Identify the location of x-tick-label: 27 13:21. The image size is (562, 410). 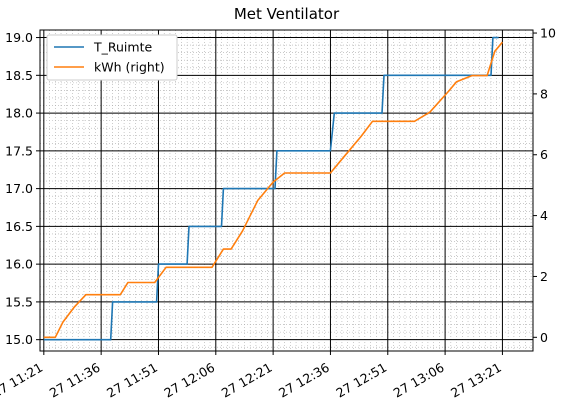
(476, 380).